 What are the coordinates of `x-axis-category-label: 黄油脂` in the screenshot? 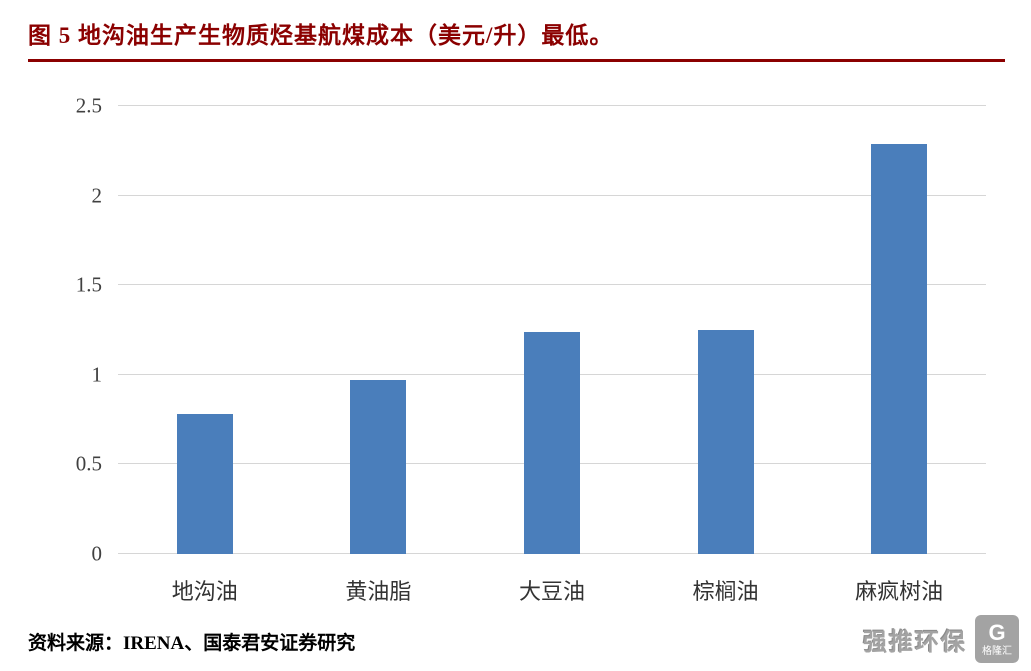 It's located at (378, 591).